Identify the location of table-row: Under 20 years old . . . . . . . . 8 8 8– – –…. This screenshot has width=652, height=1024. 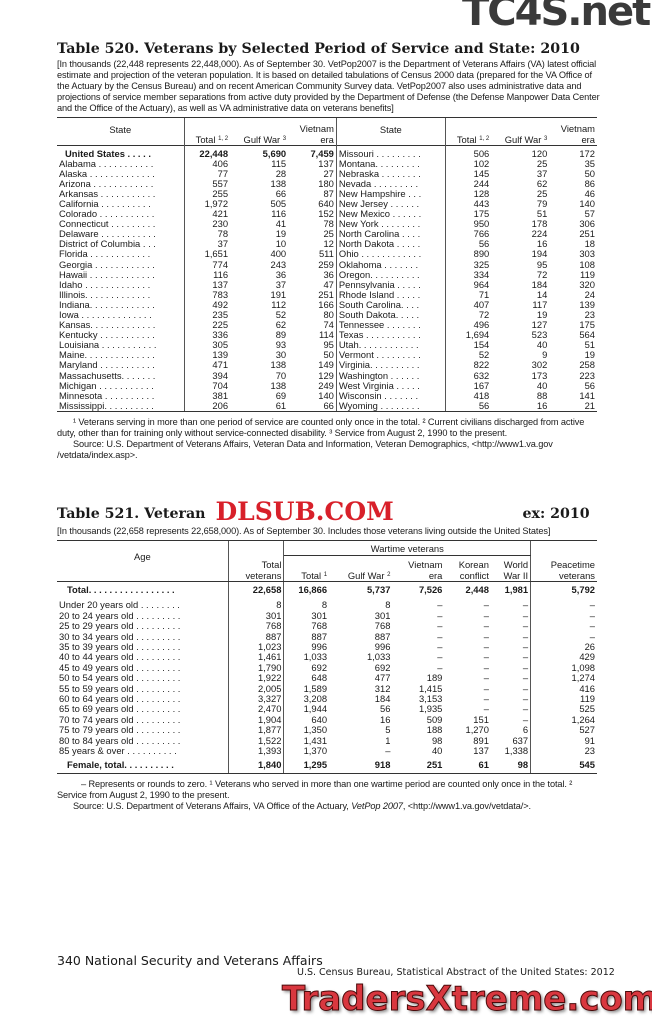
(327, 605).